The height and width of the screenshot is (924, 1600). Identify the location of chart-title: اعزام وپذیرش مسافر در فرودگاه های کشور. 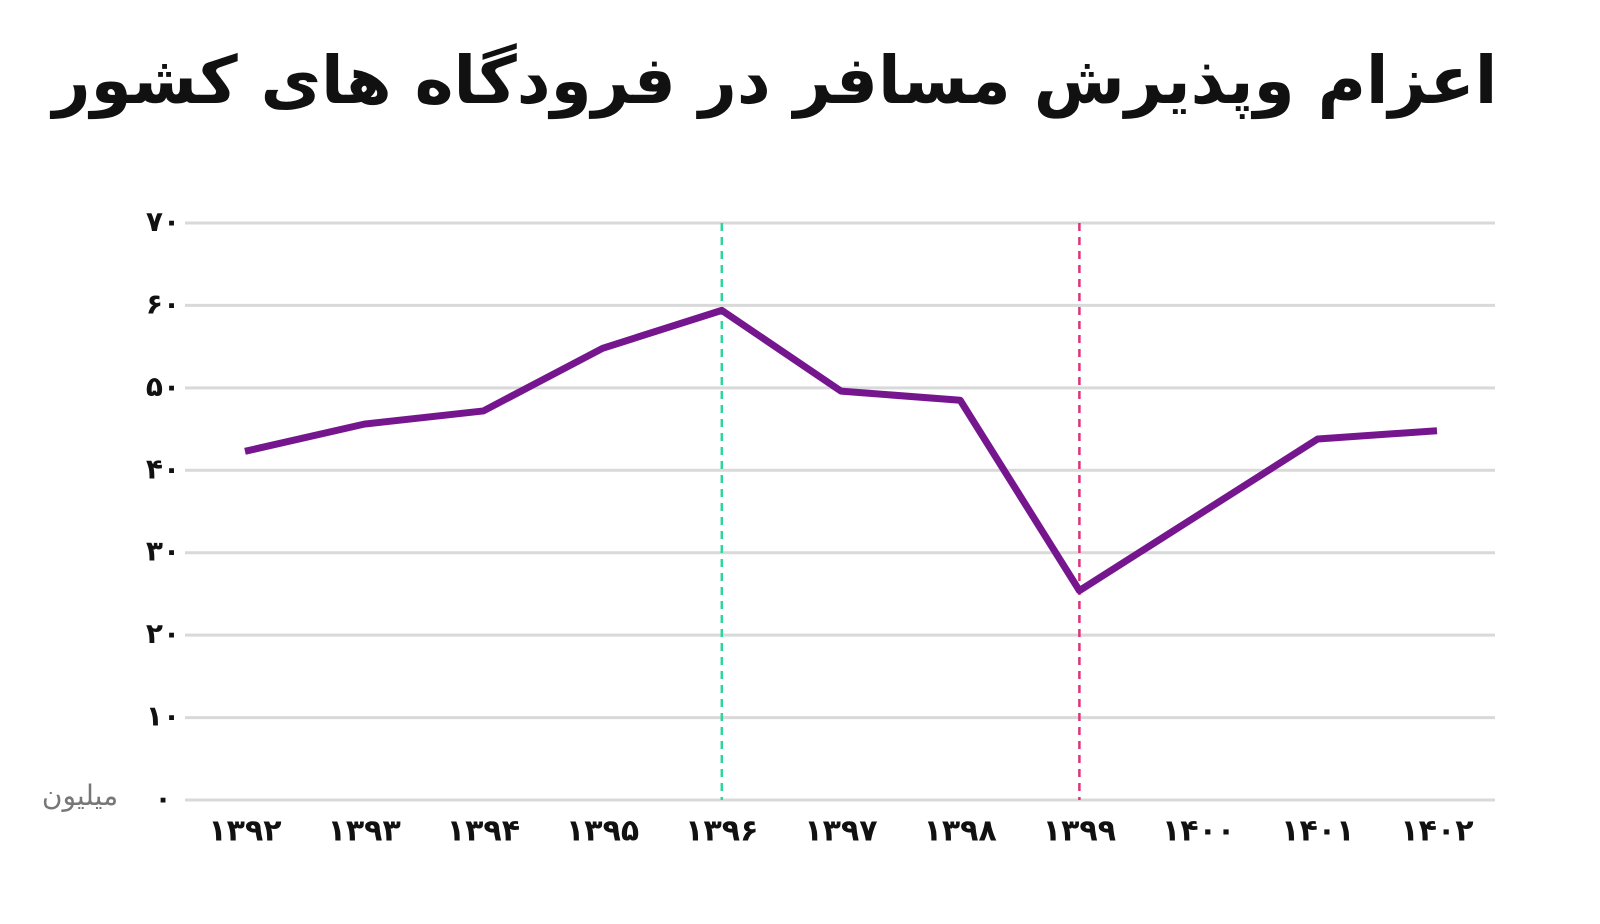
(774, 81).